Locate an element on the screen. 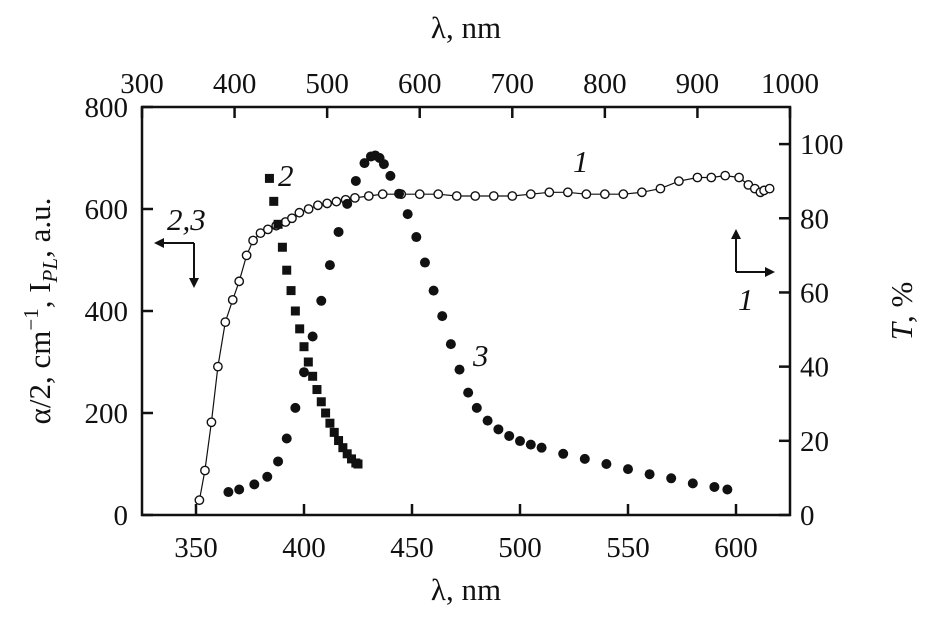 The width and height of the screenshot is (942, 622). top-axis-title: λ, nm is located at coordinates (466, 27).